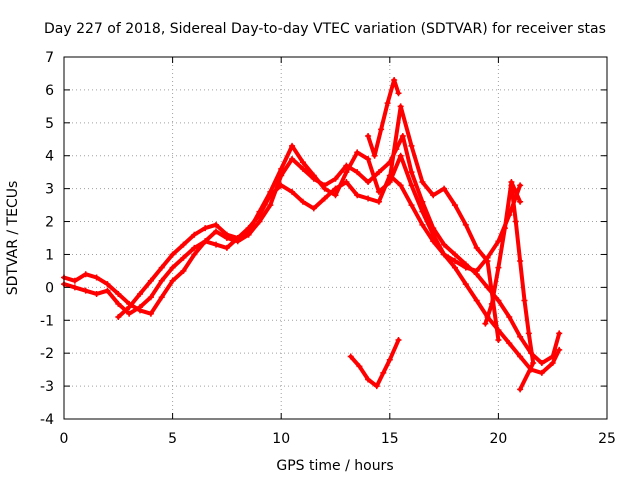  I want to click on y-tick-label: -2, so click(47, 354).